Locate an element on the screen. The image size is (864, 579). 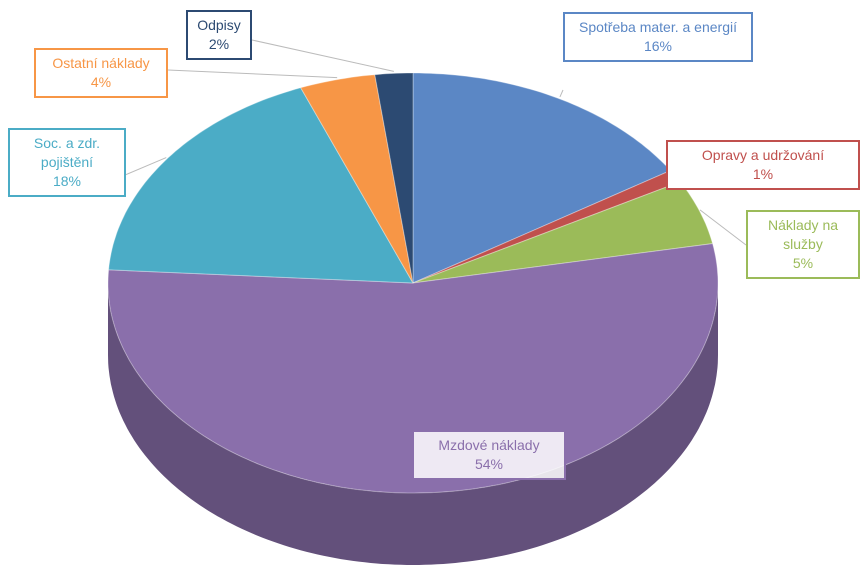
data-label: Ostatní náklady 4% is located at coordinates (101, 73).